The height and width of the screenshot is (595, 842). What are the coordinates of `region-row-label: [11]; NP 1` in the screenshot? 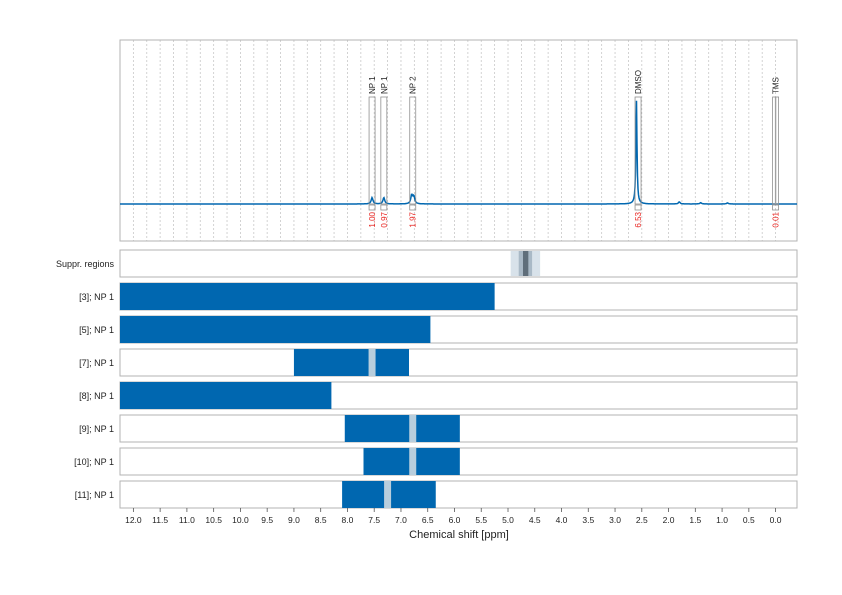 It's located at (94, 495).